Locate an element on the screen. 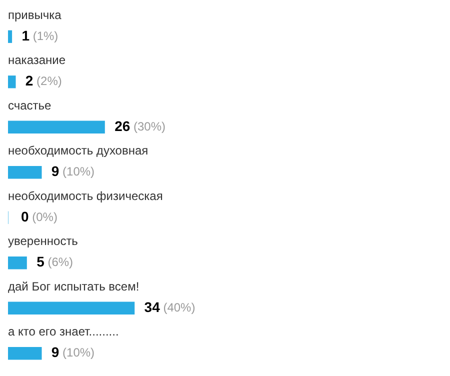  y-tick-label: наказание is located at coordinates (37, 60).